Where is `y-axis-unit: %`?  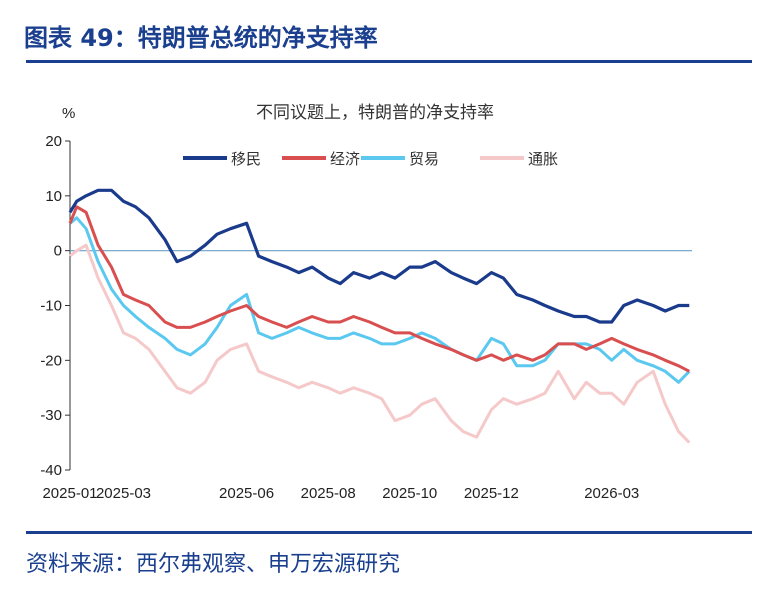 y-axis-unit: % is located at coordinates (68, 113).